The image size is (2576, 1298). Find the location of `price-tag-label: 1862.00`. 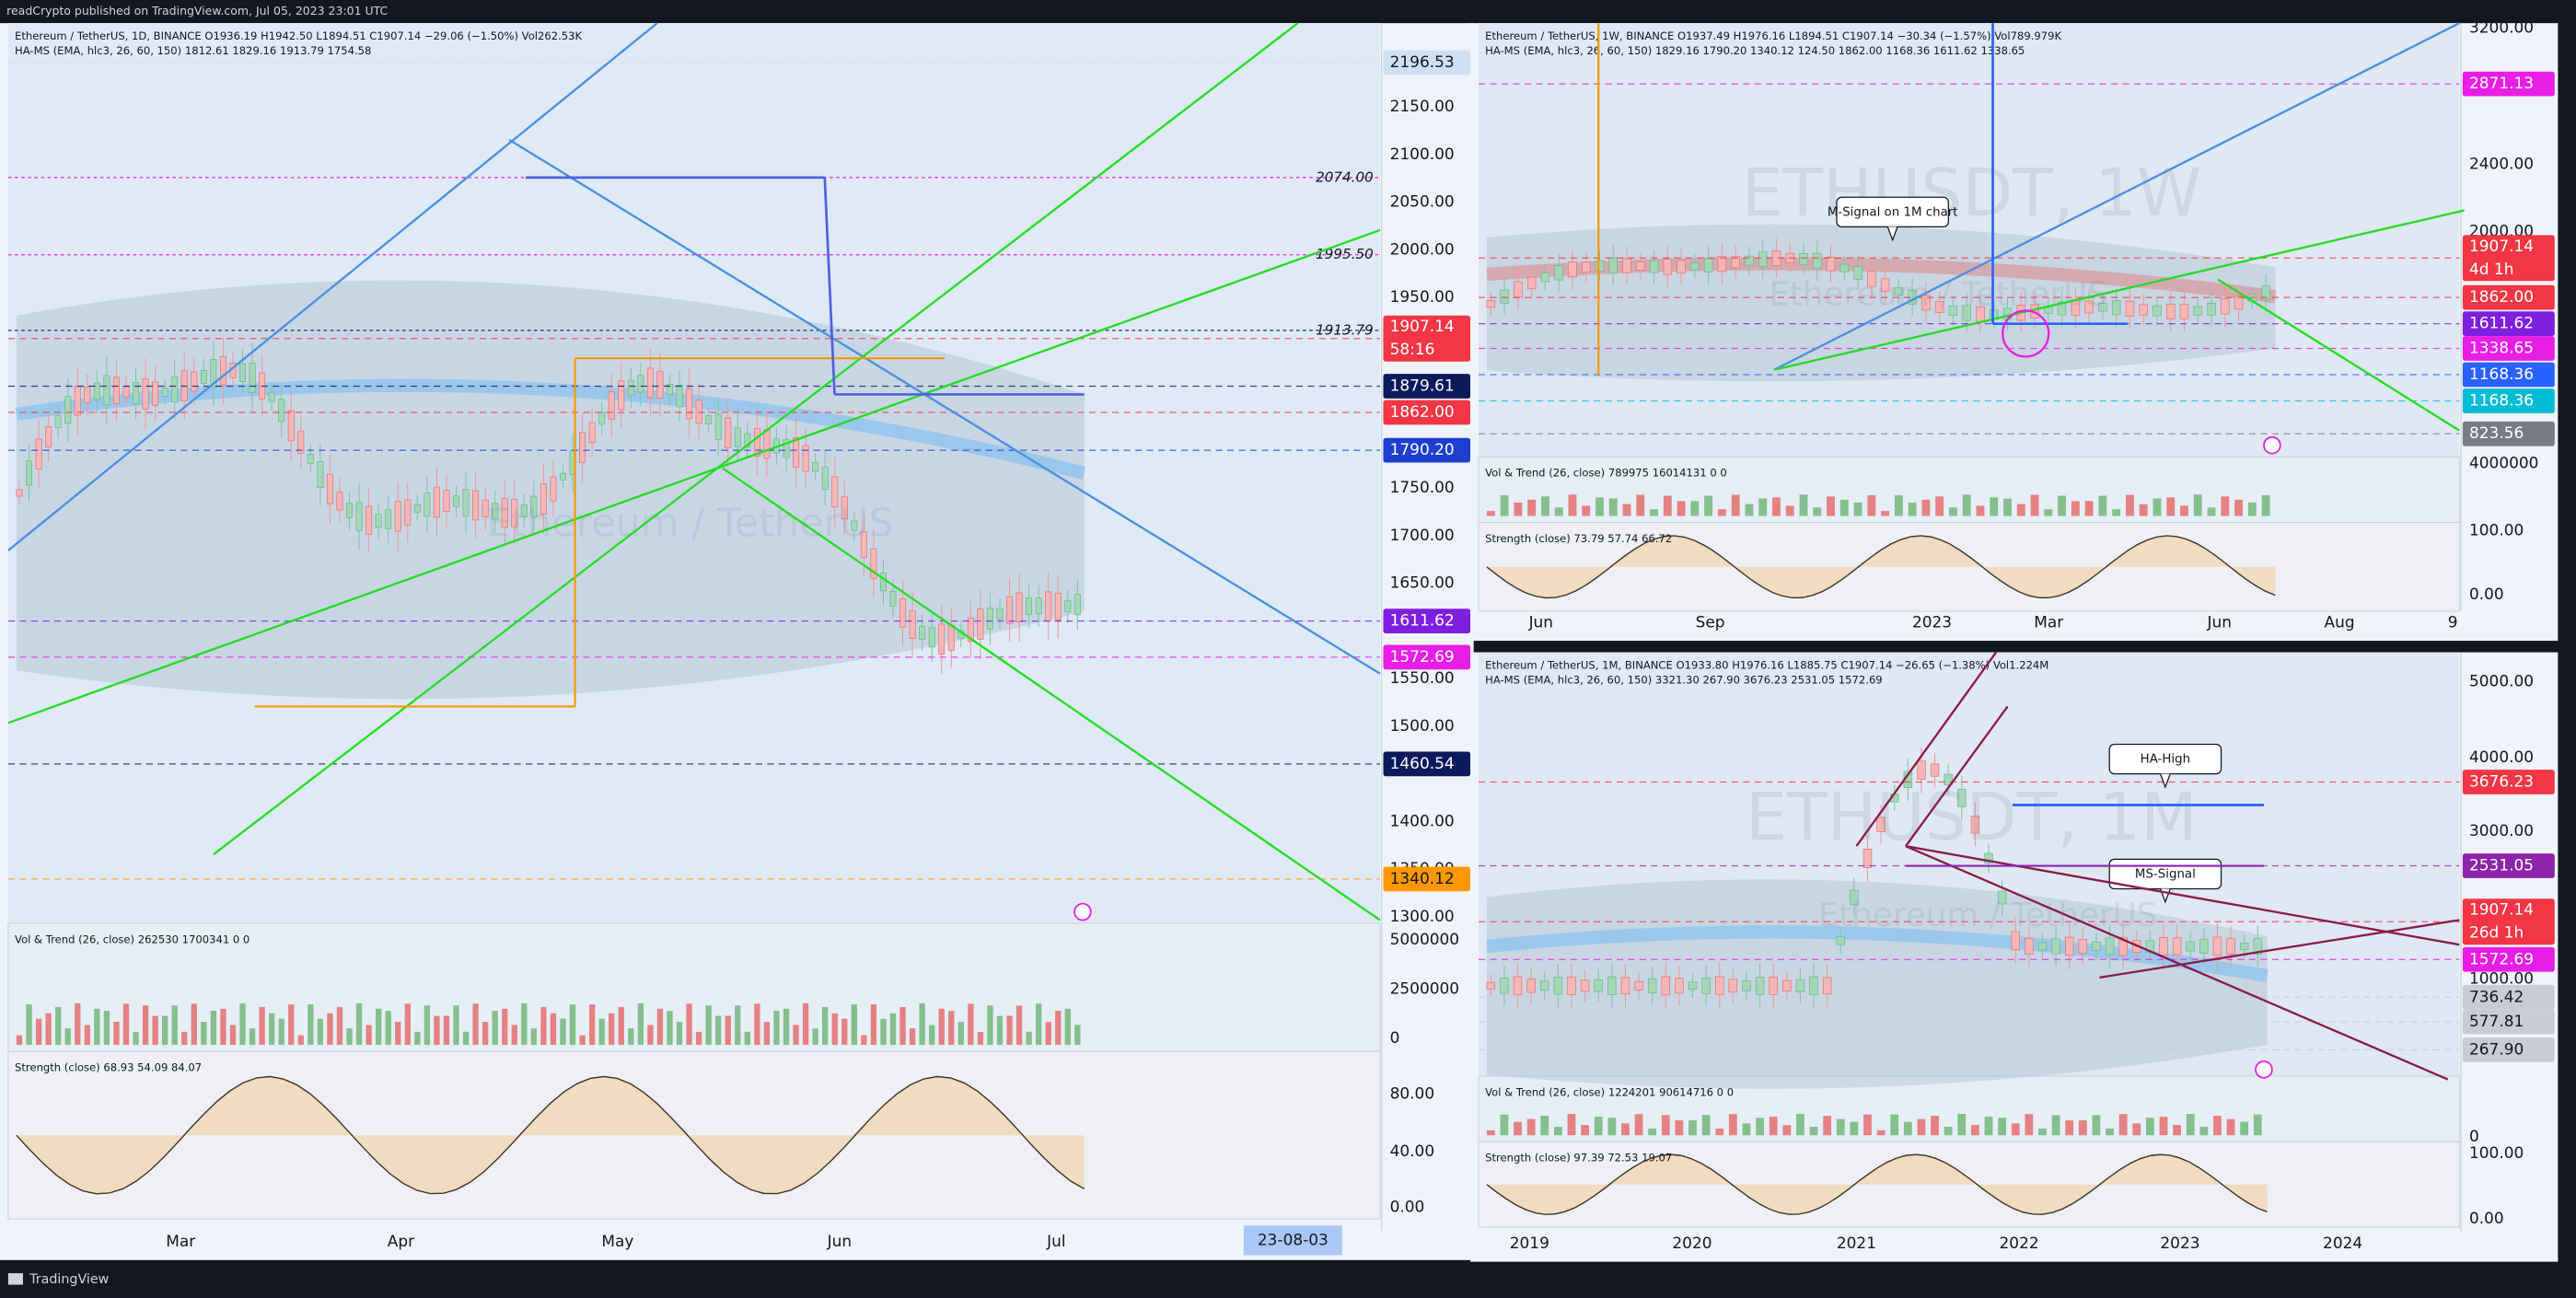

price-tag-label: 1862.00 is located at coordinates (2501, 296).